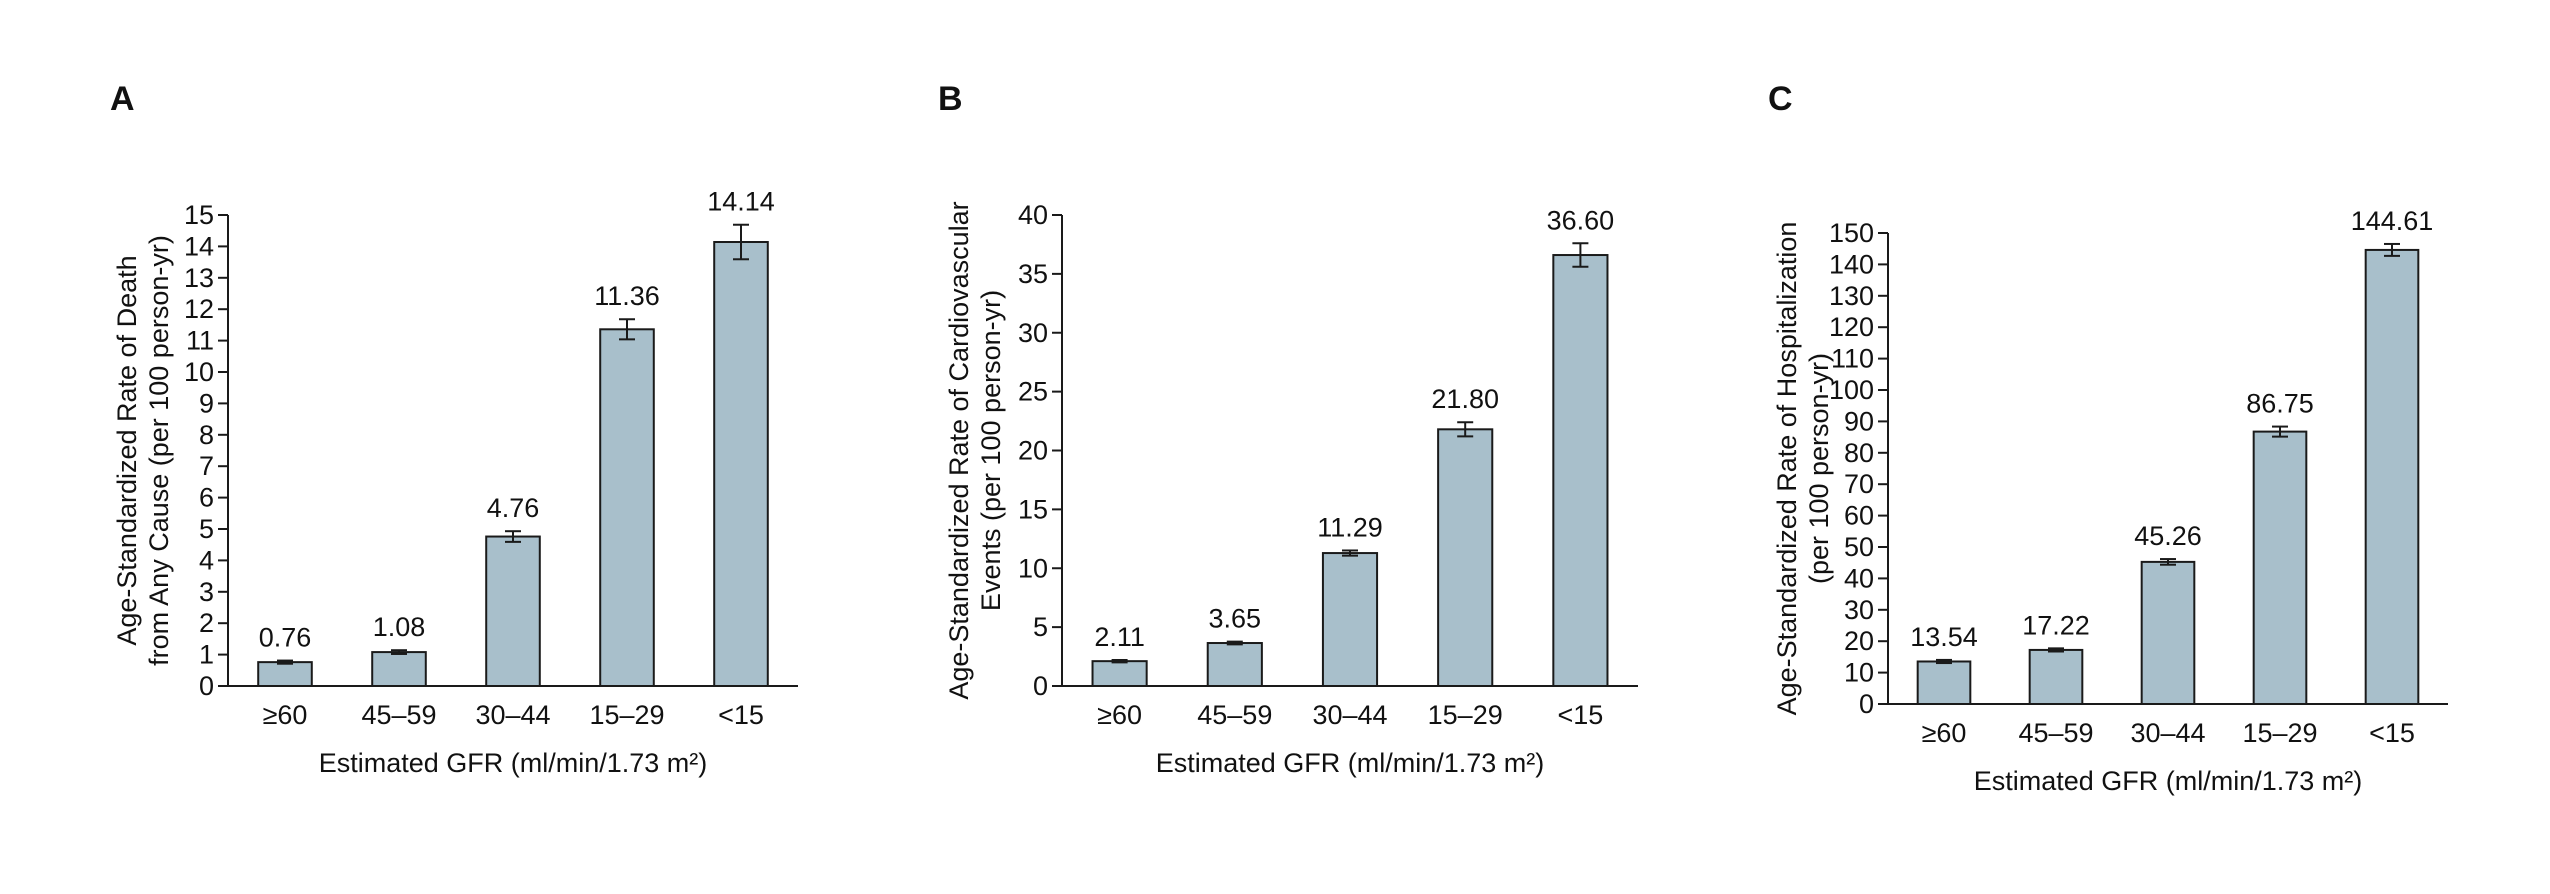 Image resolution: width=2550 pixels, height=894 pixels. What do you see at coordinates (1944, 637) in the screenshot?
I see `value-label: 13.54` at bounding box center [1944, 637].